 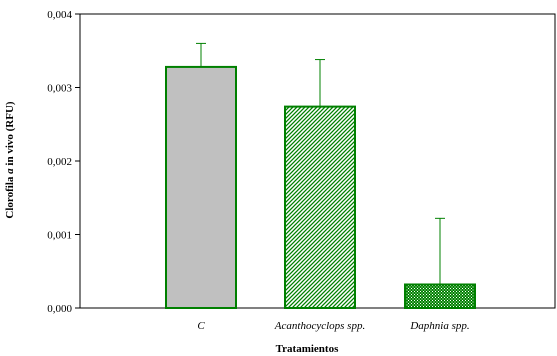 What do you see at coordinates (59, 309) in the screenshot?
I see `y-tick-label: 0,000` at bounding box center [59, 309].